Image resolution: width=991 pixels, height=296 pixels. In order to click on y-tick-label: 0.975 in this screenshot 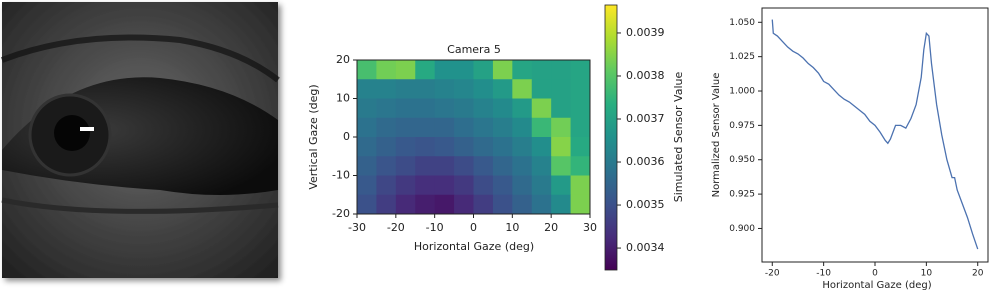, I will do `click(742, 126)`.